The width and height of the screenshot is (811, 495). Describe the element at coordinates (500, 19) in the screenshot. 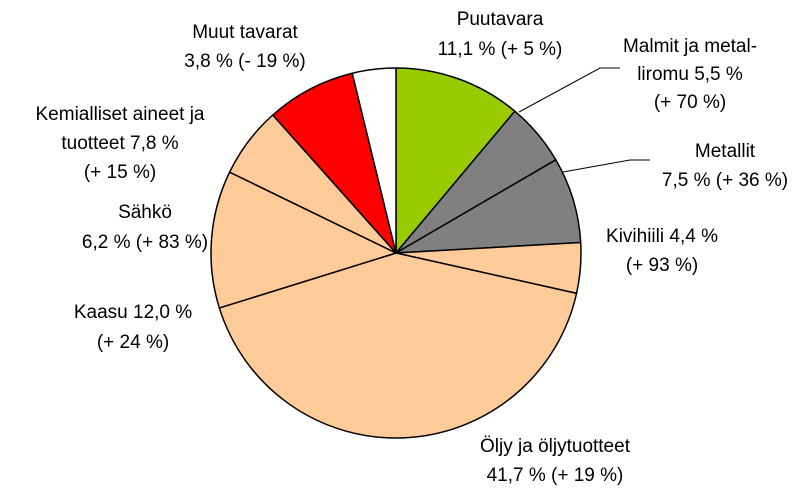

I see `slice-label: Puutavara` at that location.